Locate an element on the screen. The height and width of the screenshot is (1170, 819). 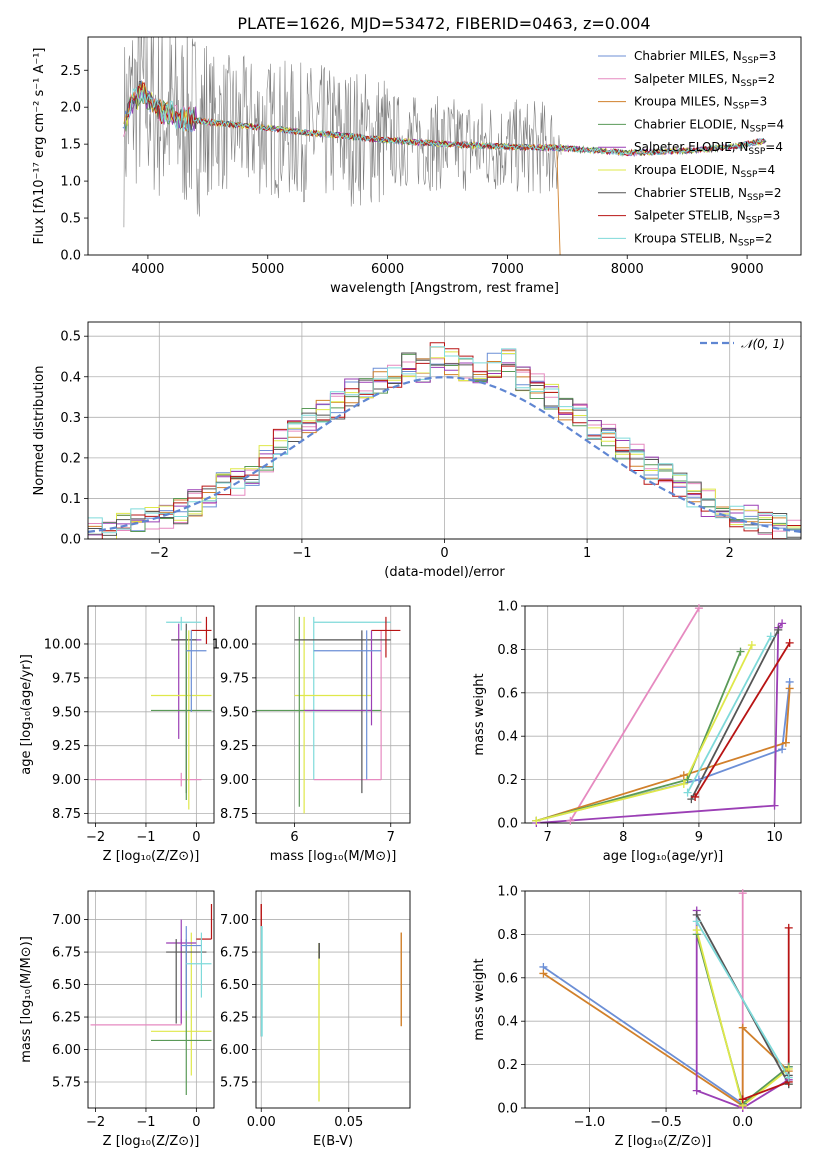
x-tick-label: 8 is located at coordinates (623, 837).